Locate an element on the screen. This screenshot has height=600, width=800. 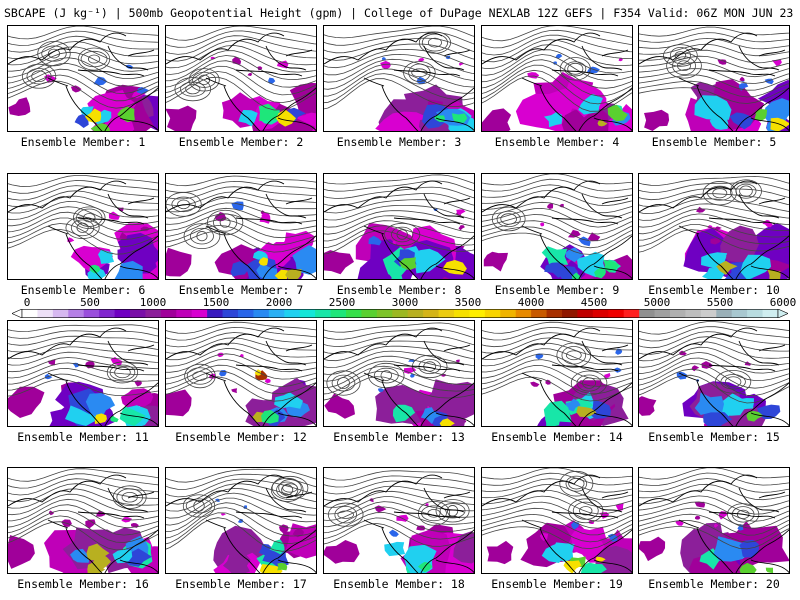
colorbar-tick-label: 5000 is located at coordinates (657, 302).